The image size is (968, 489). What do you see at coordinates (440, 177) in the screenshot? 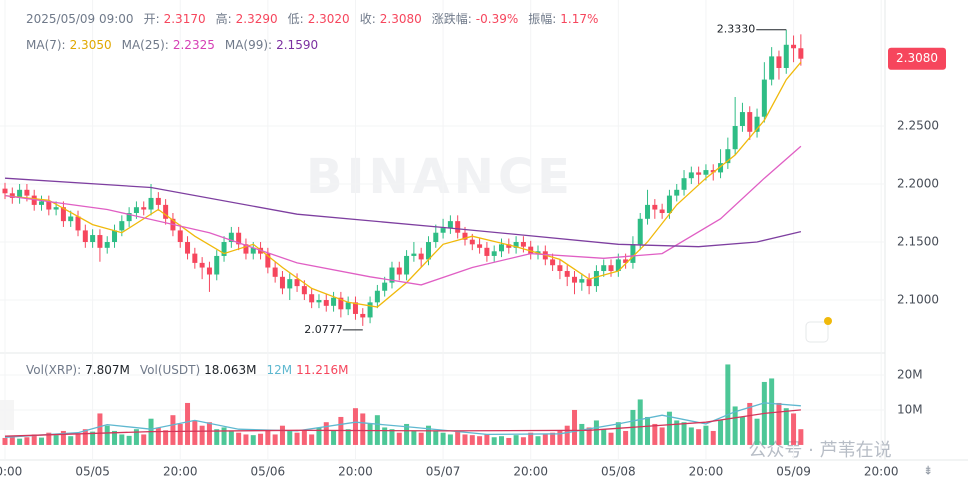
I see `watermark: BINANCE` at bounding box center [440, 177].